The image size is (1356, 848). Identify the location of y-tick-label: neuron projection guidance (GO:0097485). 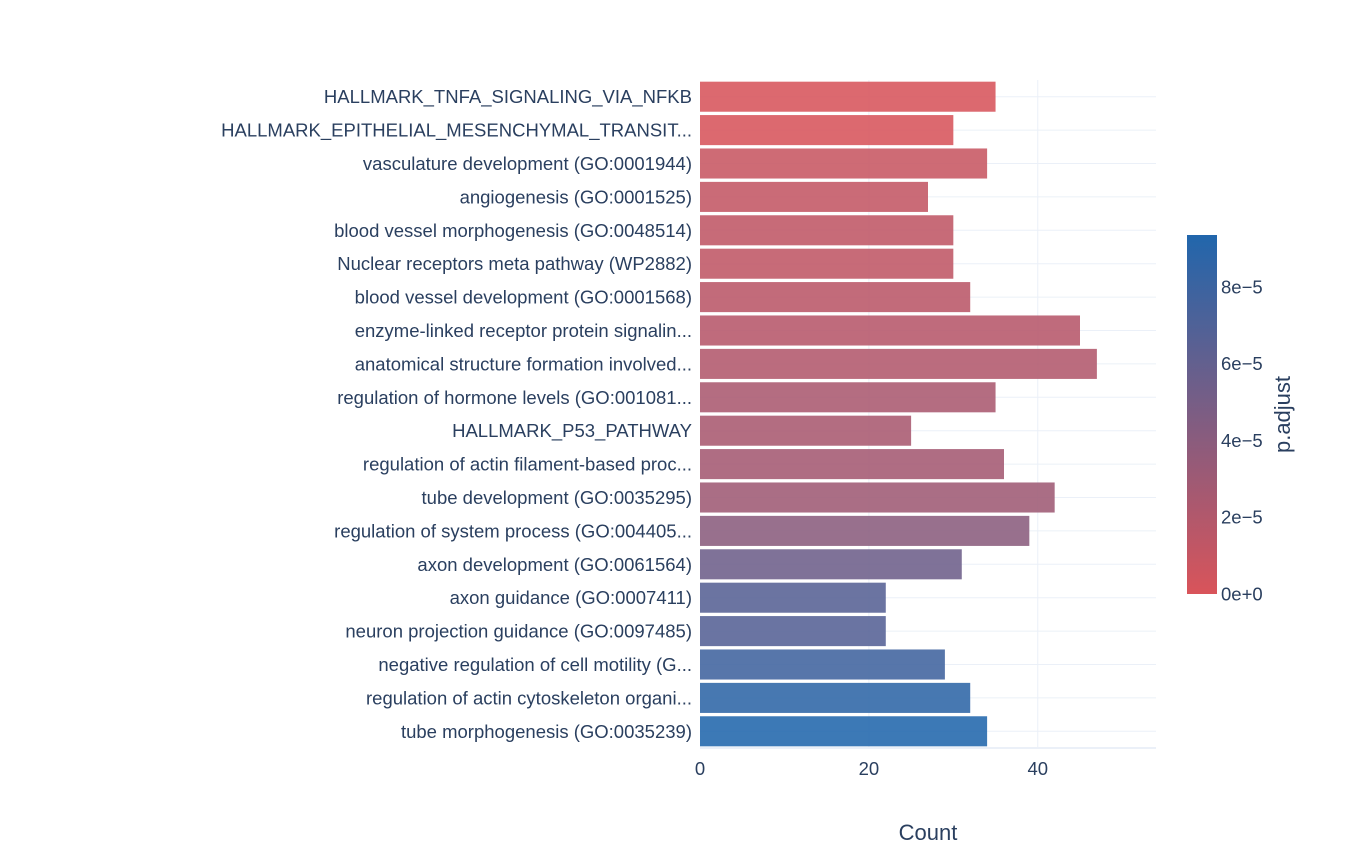
(518, 631).